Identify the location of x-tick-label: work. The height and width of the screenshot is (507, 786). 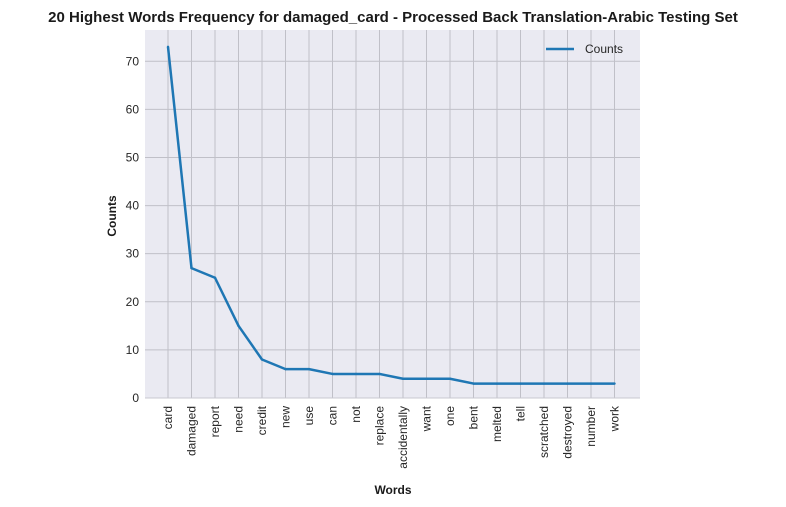
(615, 418).